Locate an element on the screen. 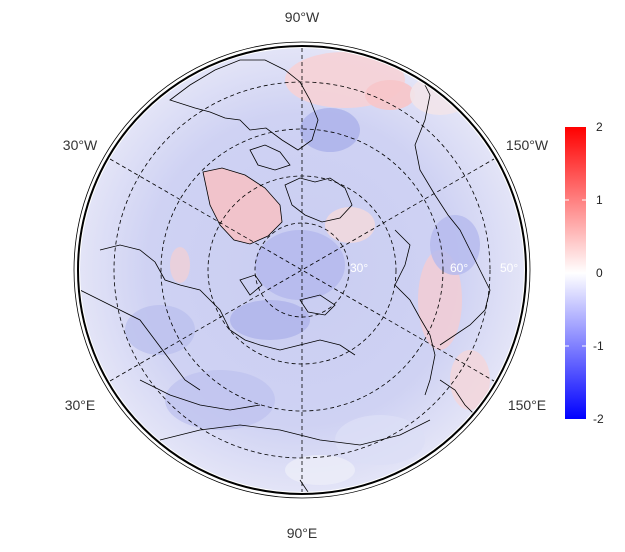 The height and width of the screenshot is (552, 625). colorbar-ramp is located at coordinates (575, 273).